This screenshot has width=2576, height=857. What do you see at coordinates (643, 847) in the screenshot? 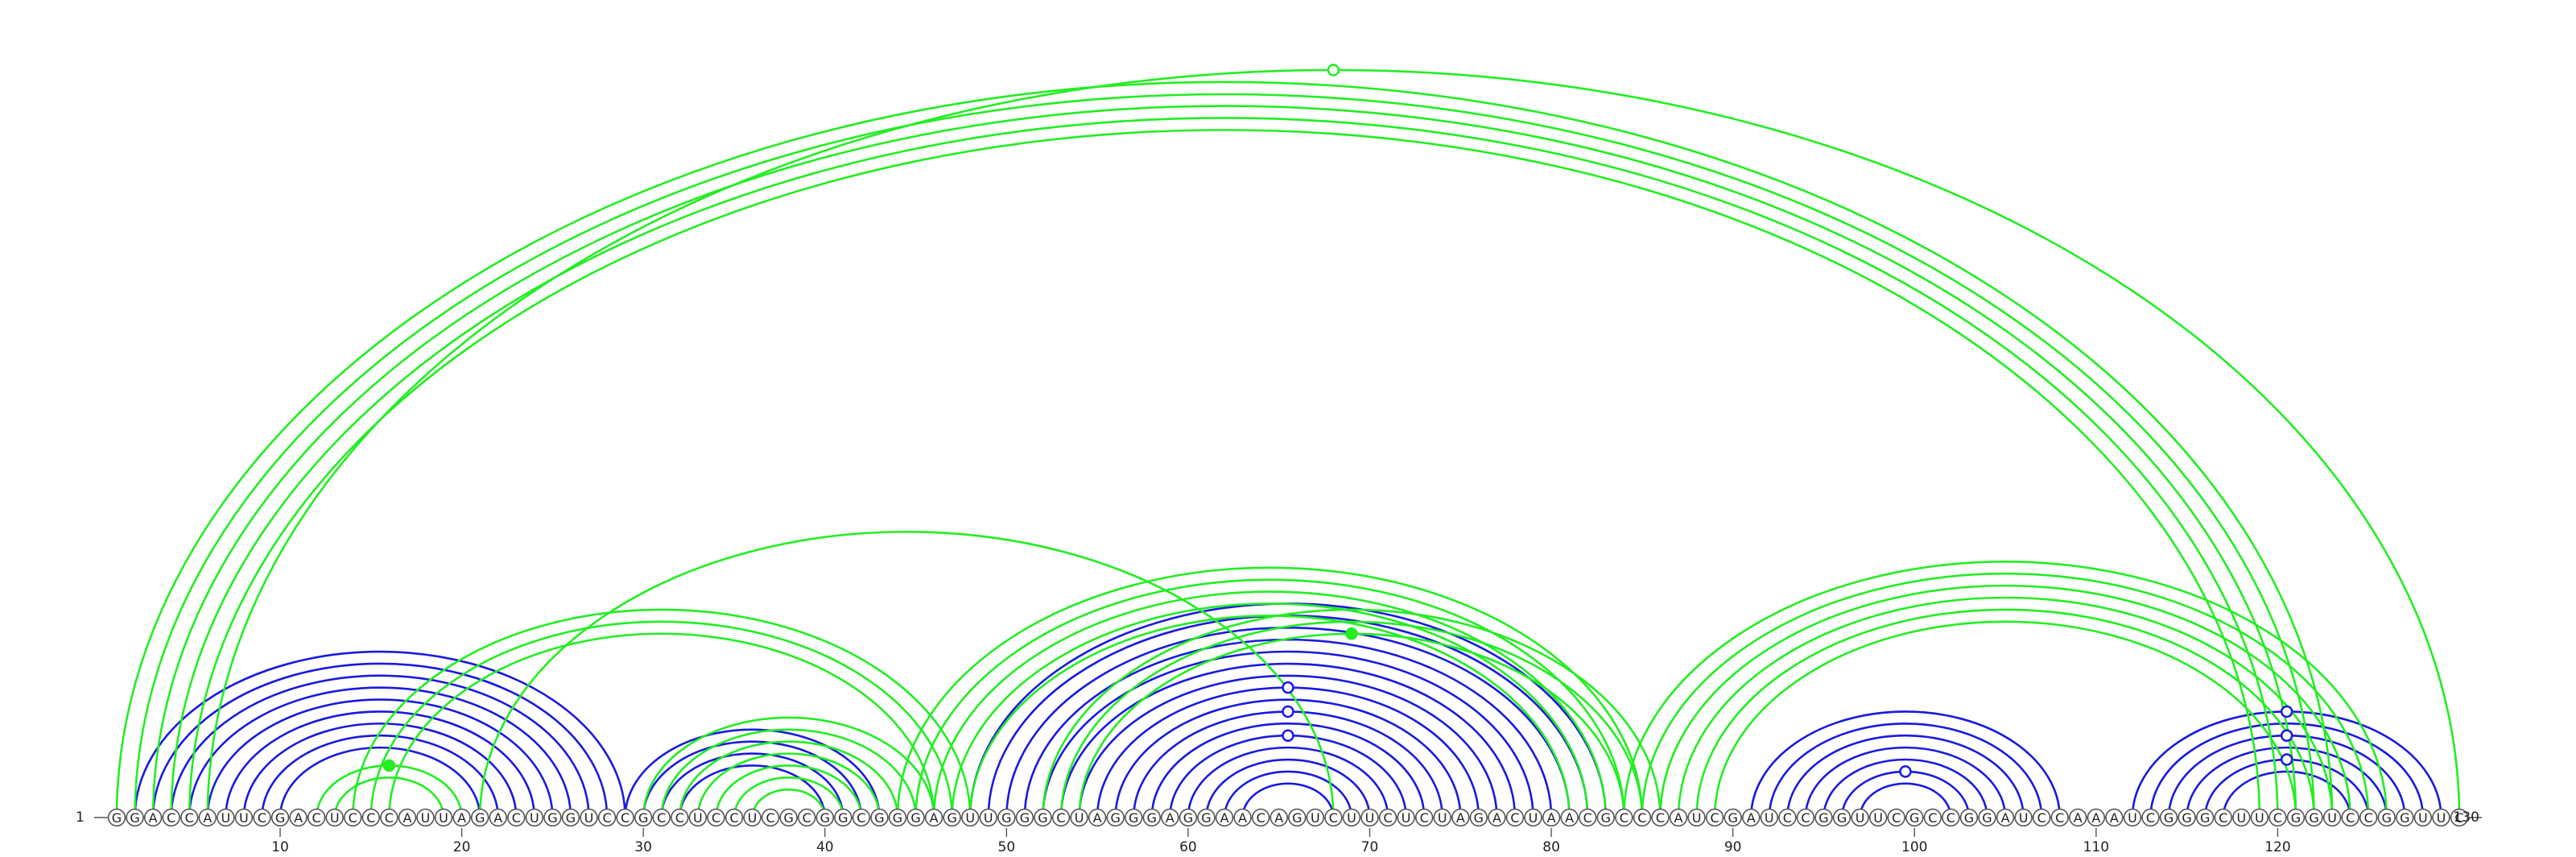
I see `tick-label: 30` at bounding box center [643, 847].